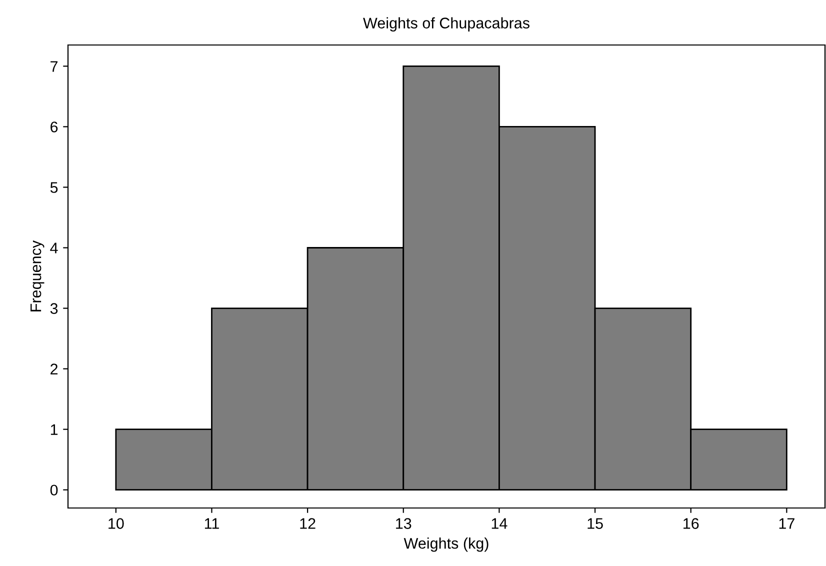  I want to click on y-tick-label: 3, so click(54, 308).